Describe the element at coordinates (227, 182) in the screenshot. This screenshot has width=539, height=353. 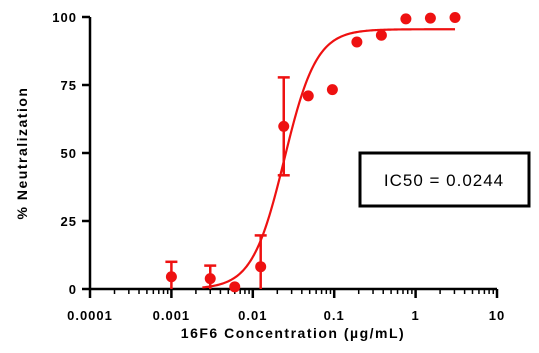
I see `error-bars-layer` at that location.